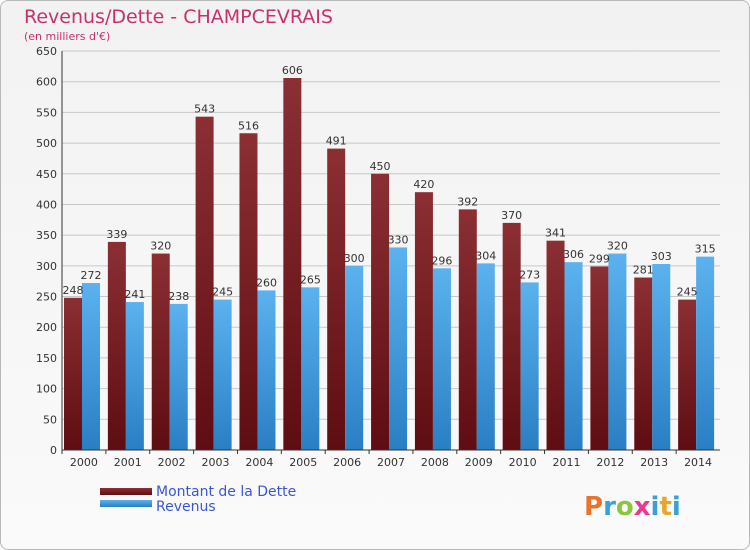  I want to click on x-tick-label: 2002, so click(172, 462).